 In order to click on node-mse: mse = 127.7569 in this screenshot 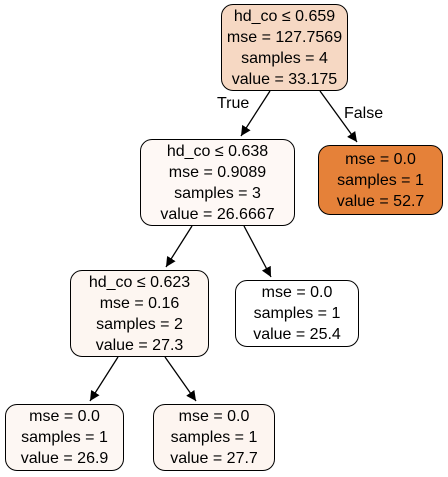, I will do `click(284, 37)`.